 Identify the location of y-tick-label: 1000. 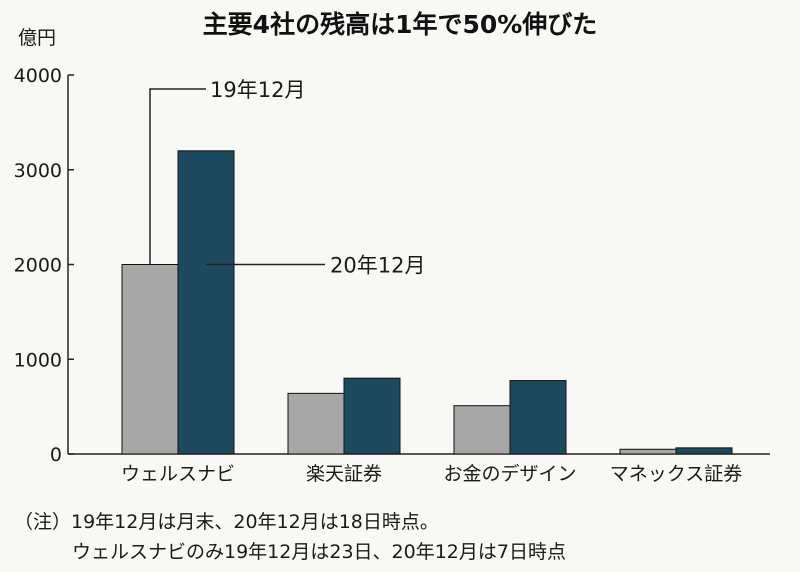
(38, 360).